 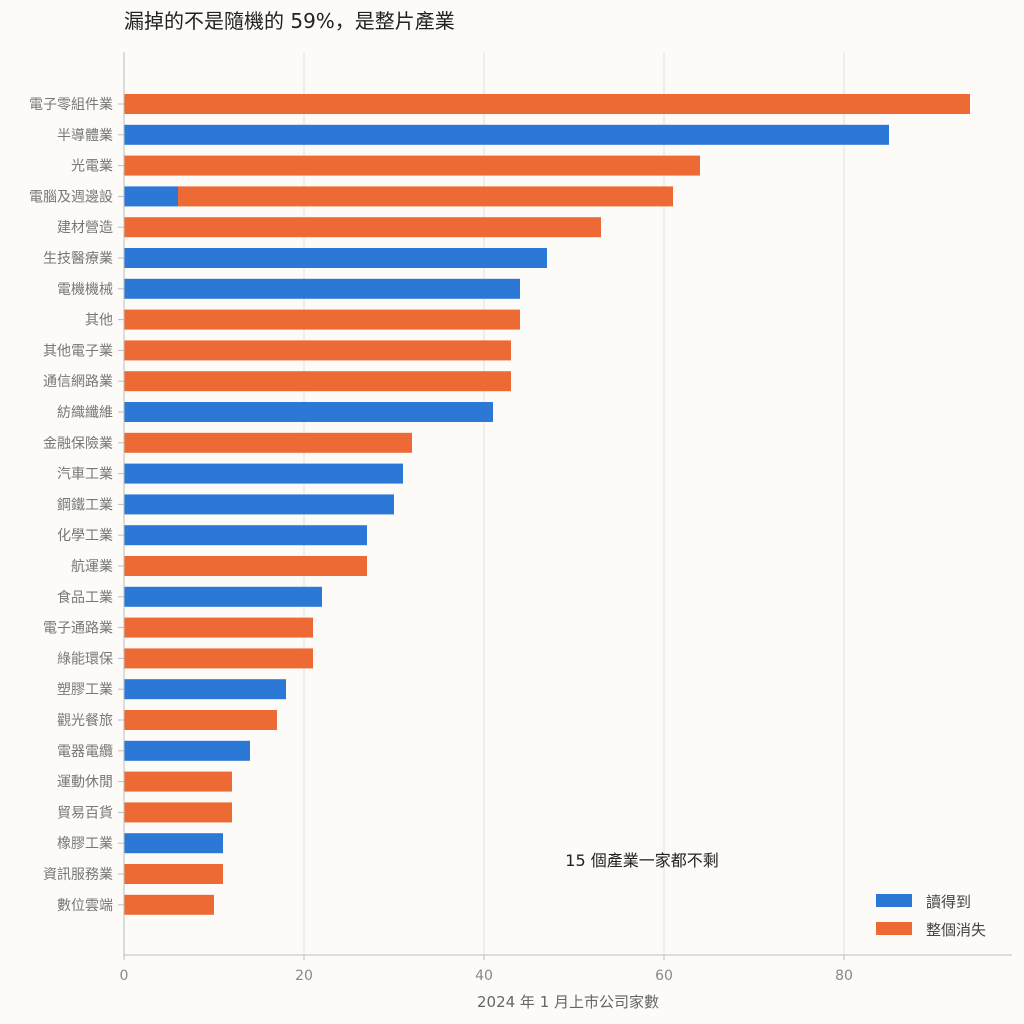 What do you see at coordinates (85, 690) in the screenshot?
I see `category-label: 塑膠工業` at bounding box center [85, 690].